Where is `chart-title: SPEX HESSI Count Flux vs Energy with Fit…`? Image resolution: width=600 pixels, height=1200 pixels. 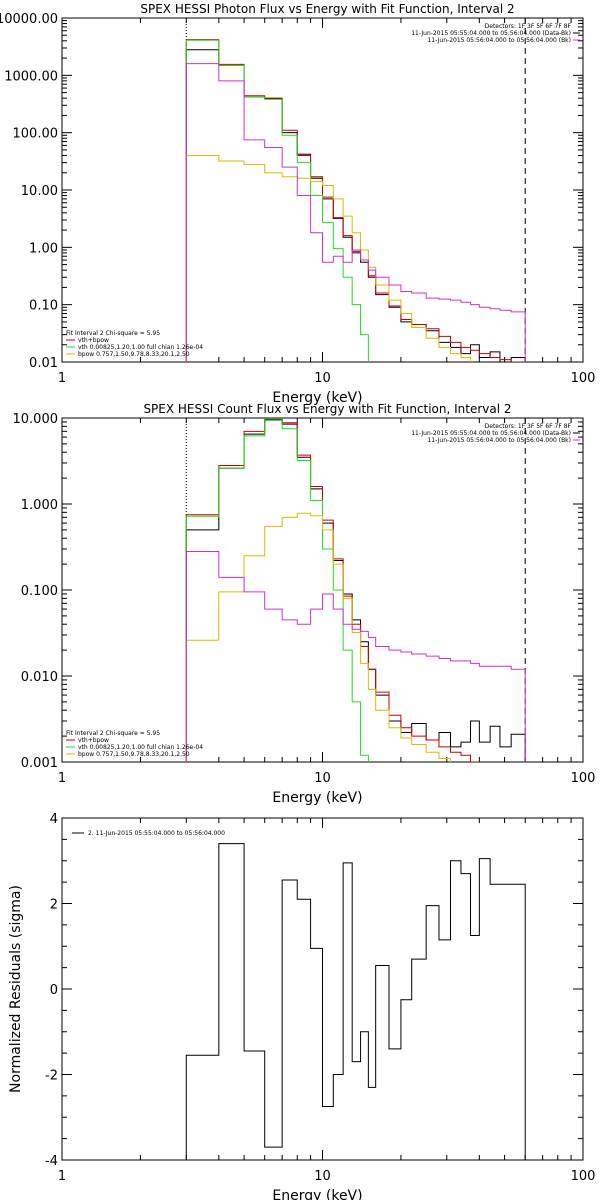 chart-title: SPEX HESSI Count Flux vs Energy with Fit… is located at coordinates (327, 409).